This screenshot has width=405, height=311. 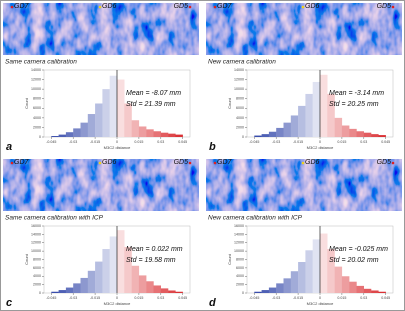 What do you see at coordinates (356, 93) in the screenshot?
I see `mean-text: Mean = -3.14 mm` at bounding box center [356, 93].